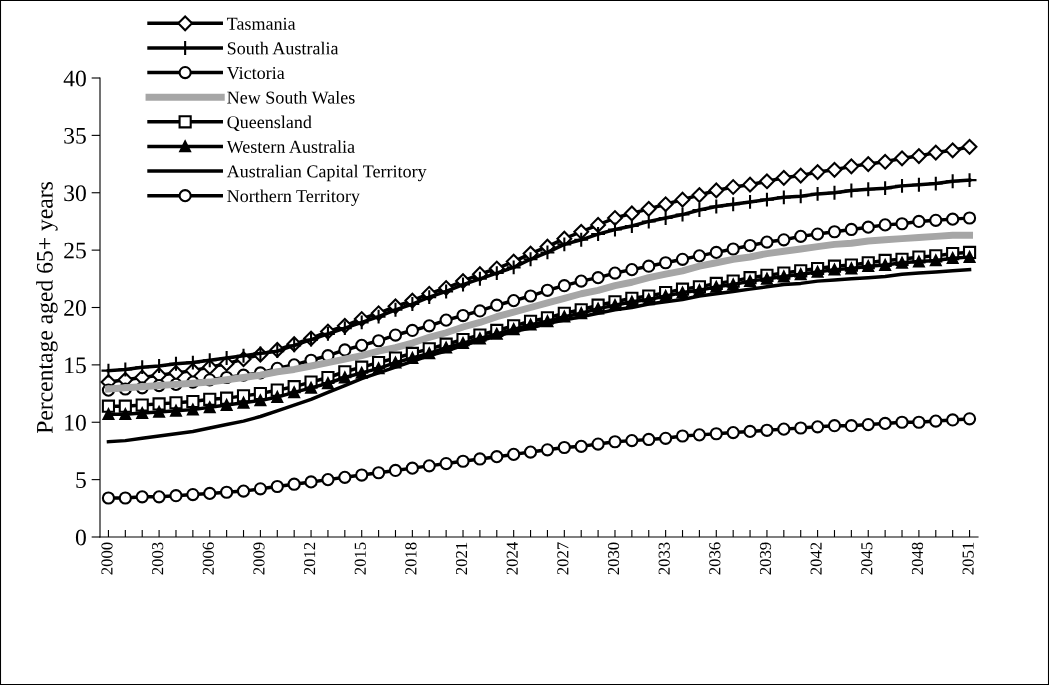 The width and height of the screenshot is (1049, 685). I want to click on y-tick-label: 40, so click(74, 78).